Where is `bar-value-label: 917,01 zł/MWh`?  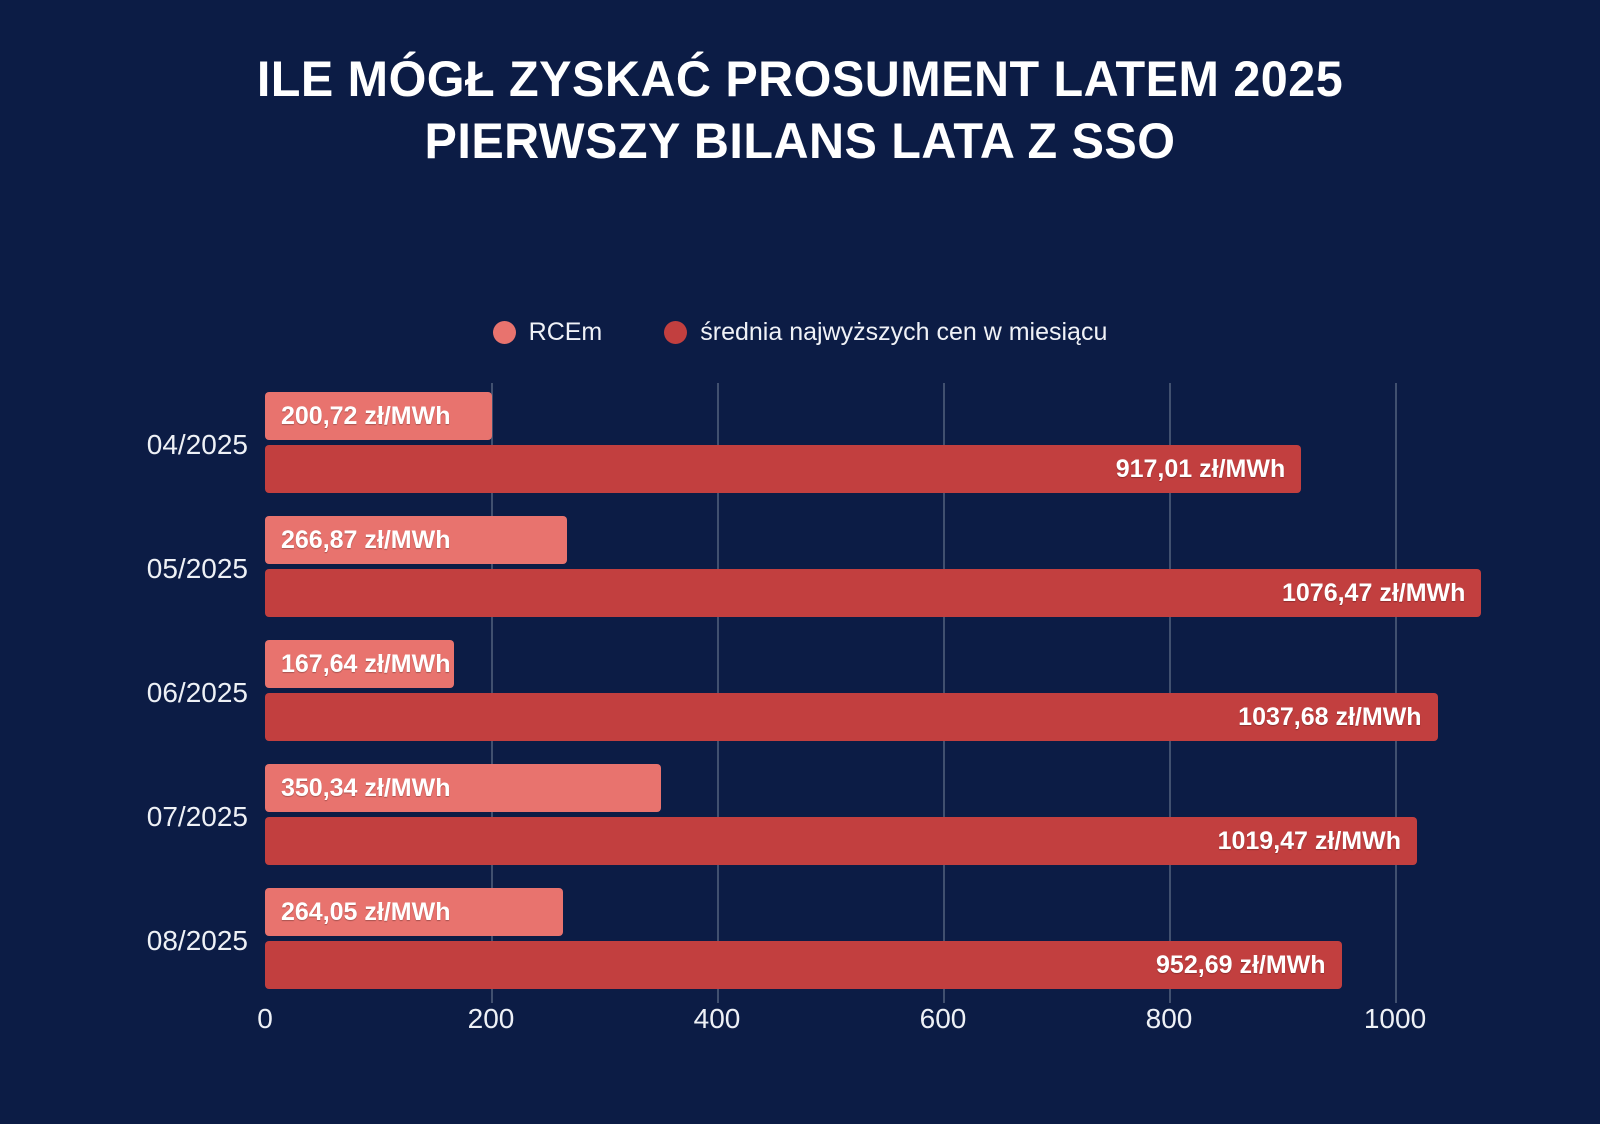 bar-value-label: 917,01 zł/MWh is located at coordinates (1200, 468).